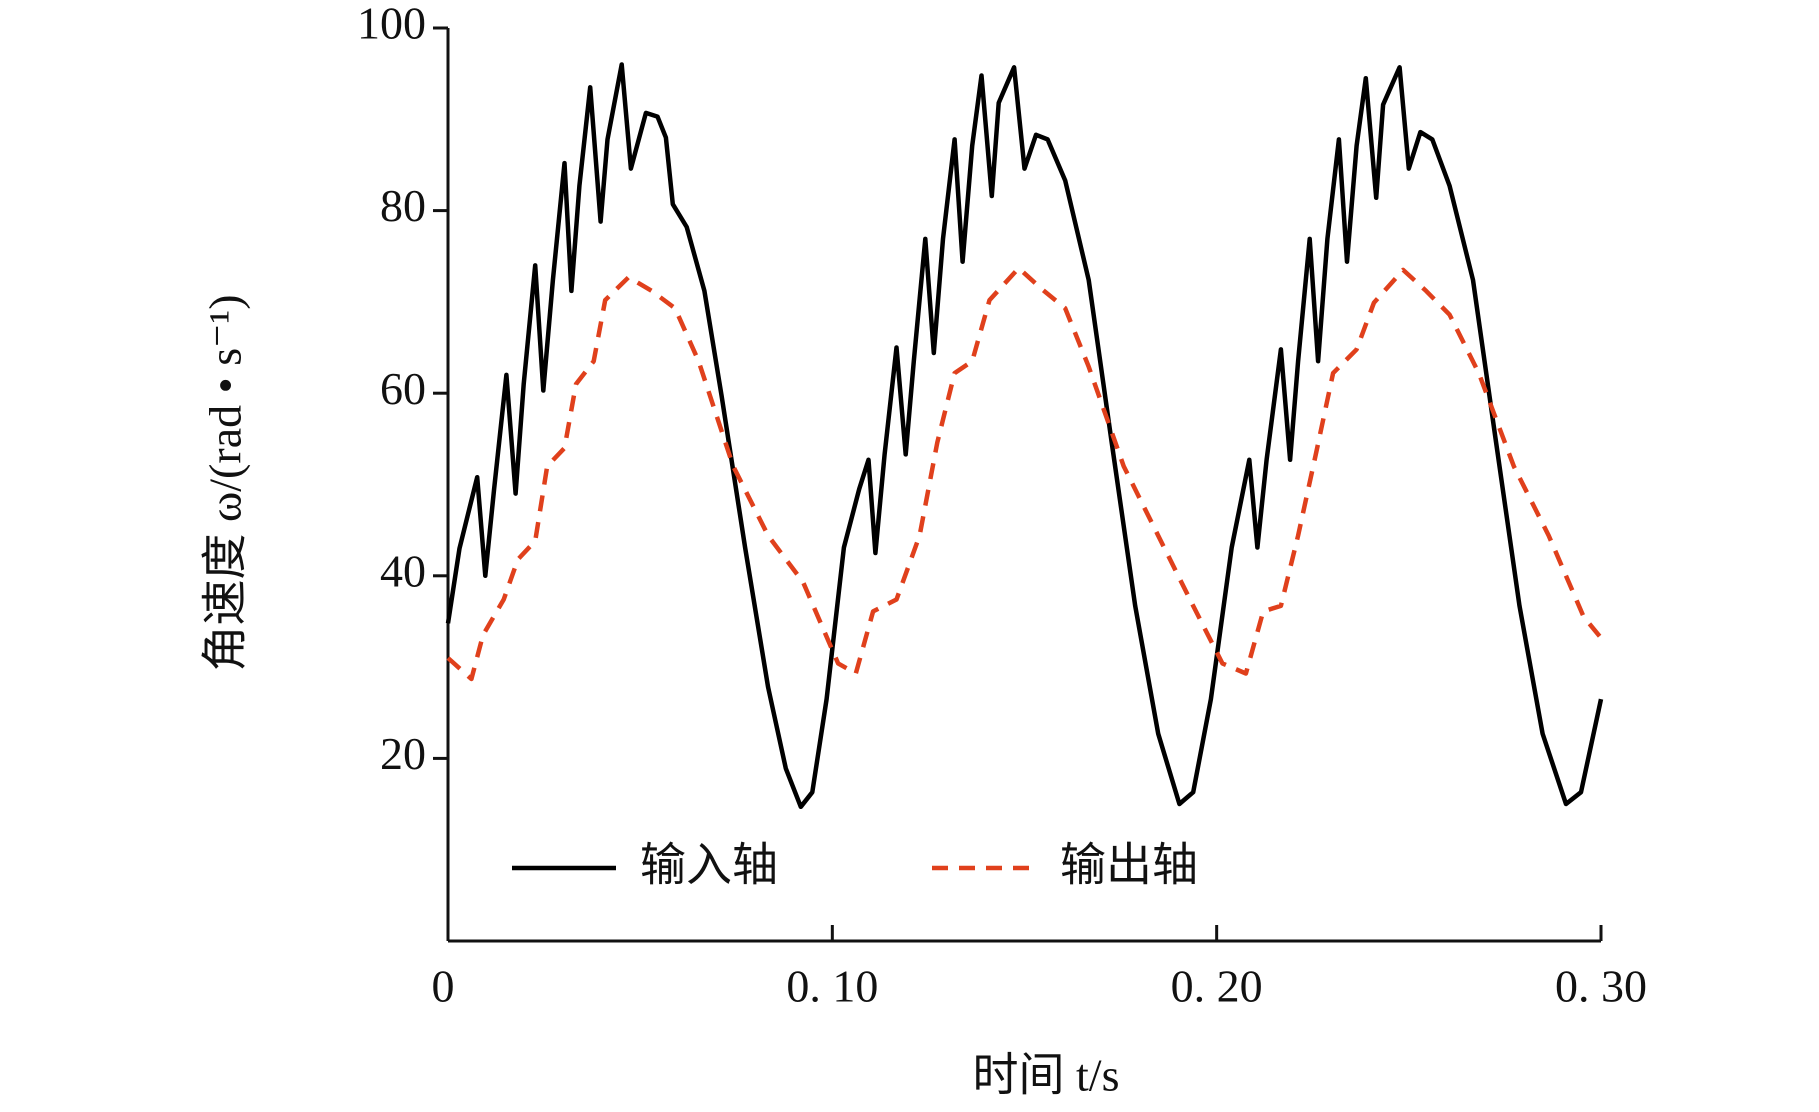  Describe the element at coordinates (403, 570) in the screenshot. I see `y-tick-label: 40` at that location.